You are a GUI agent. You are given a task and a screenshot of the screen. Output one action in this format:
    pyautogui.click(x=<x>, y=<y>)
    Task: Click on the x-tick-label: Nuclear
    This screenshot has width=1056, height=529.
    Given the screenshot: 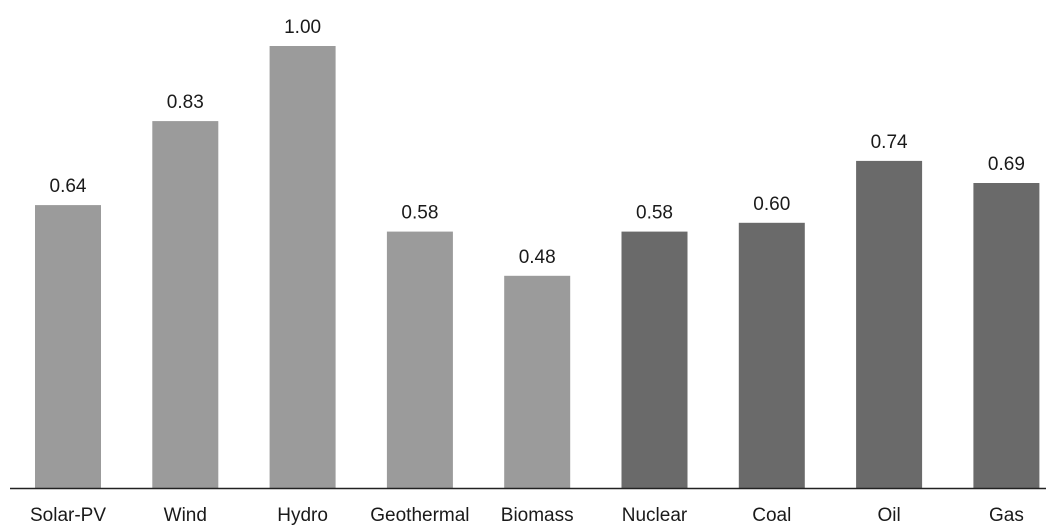 What is the action you would take?
    pyautogui.click(x=655, y=515)
    